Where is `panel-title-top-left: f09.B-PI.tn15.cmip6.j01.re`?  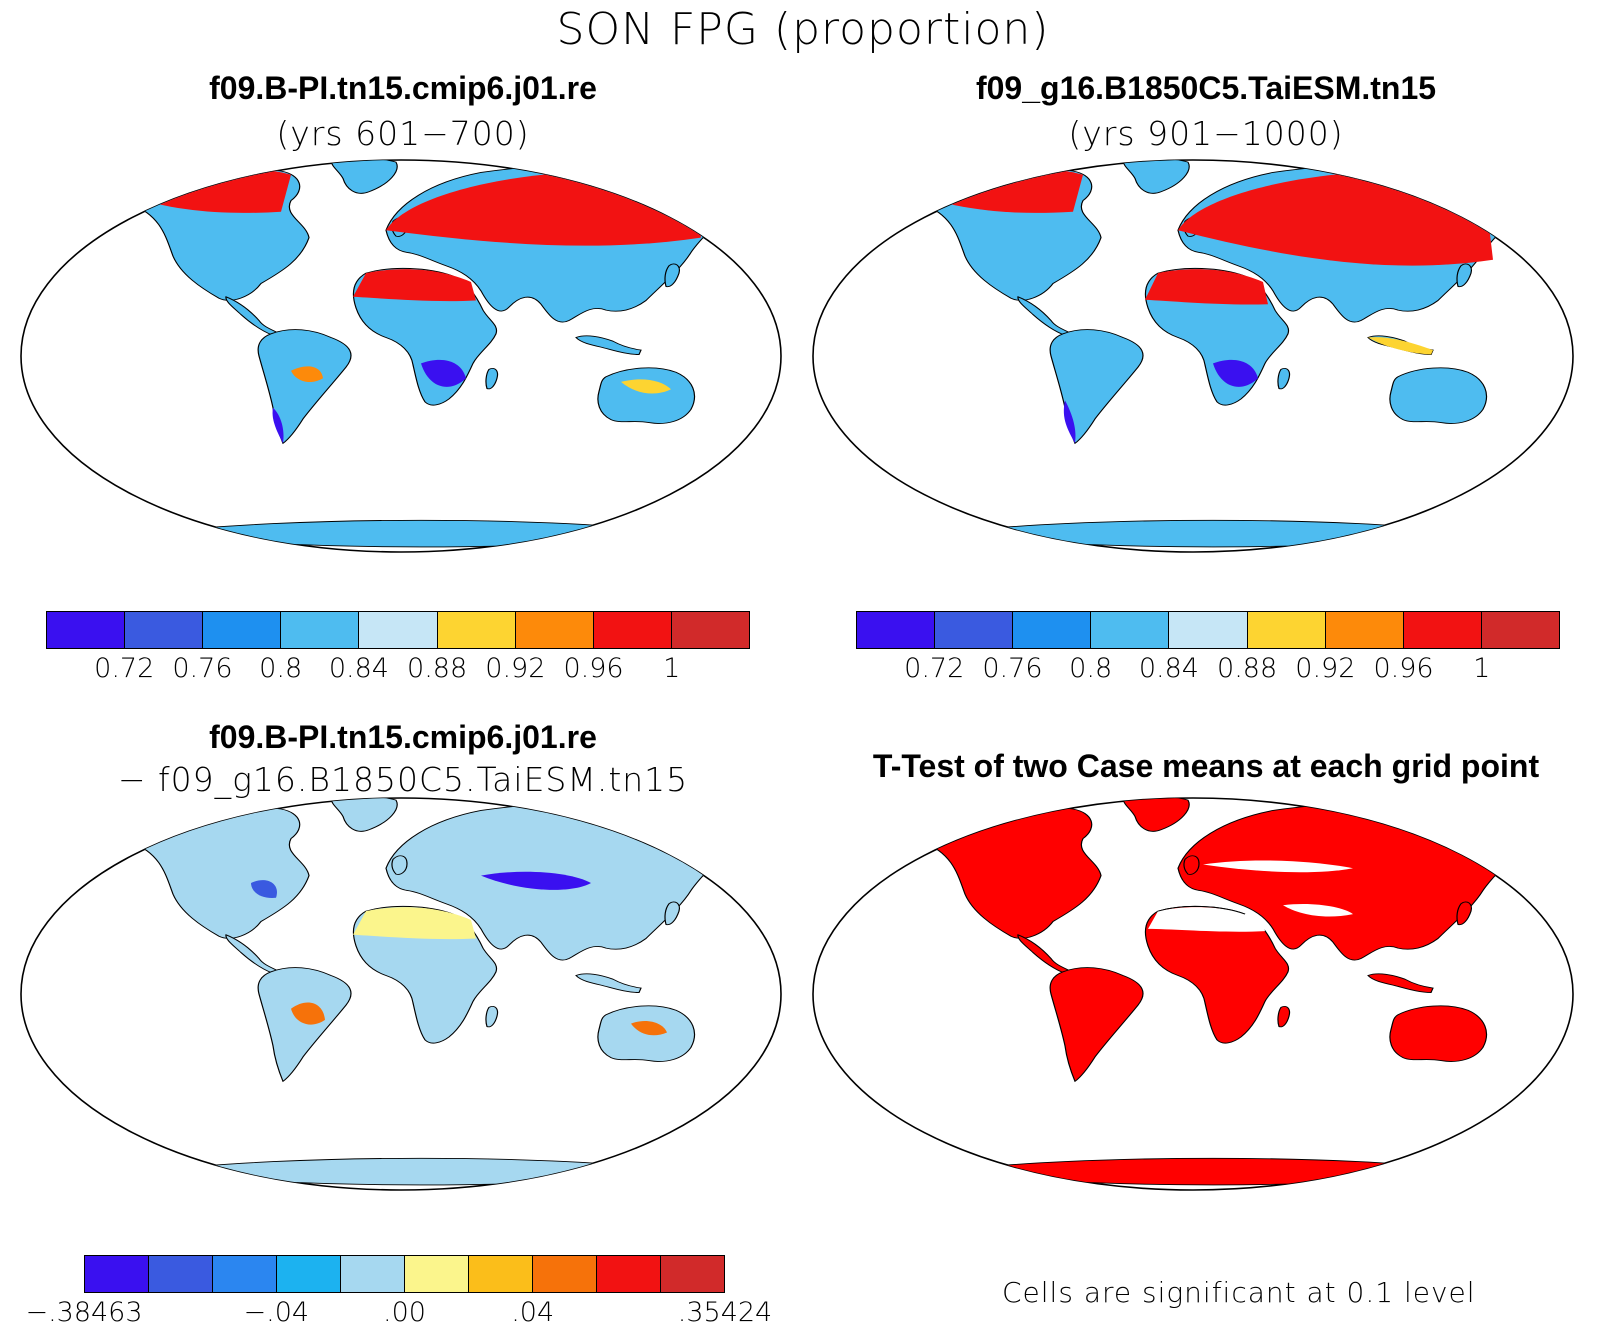 panel-title-top-left: f09.B-PI.tn15.cmip6.j01.re is located at coordinates (403, 88).